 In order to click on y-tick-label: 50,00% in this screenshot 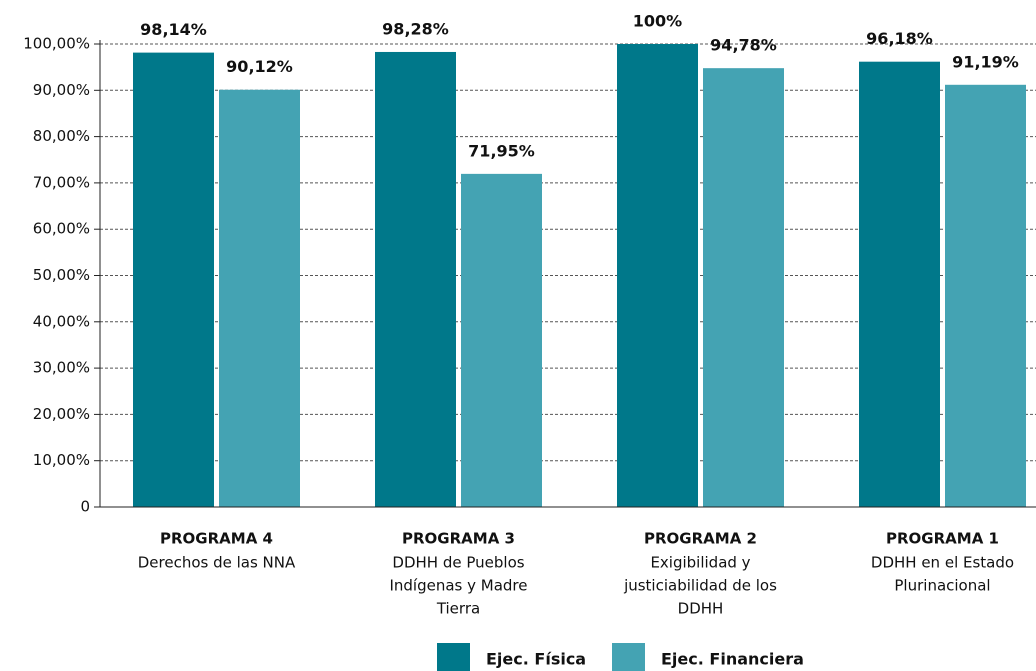, I will do `click(61, 275)`.